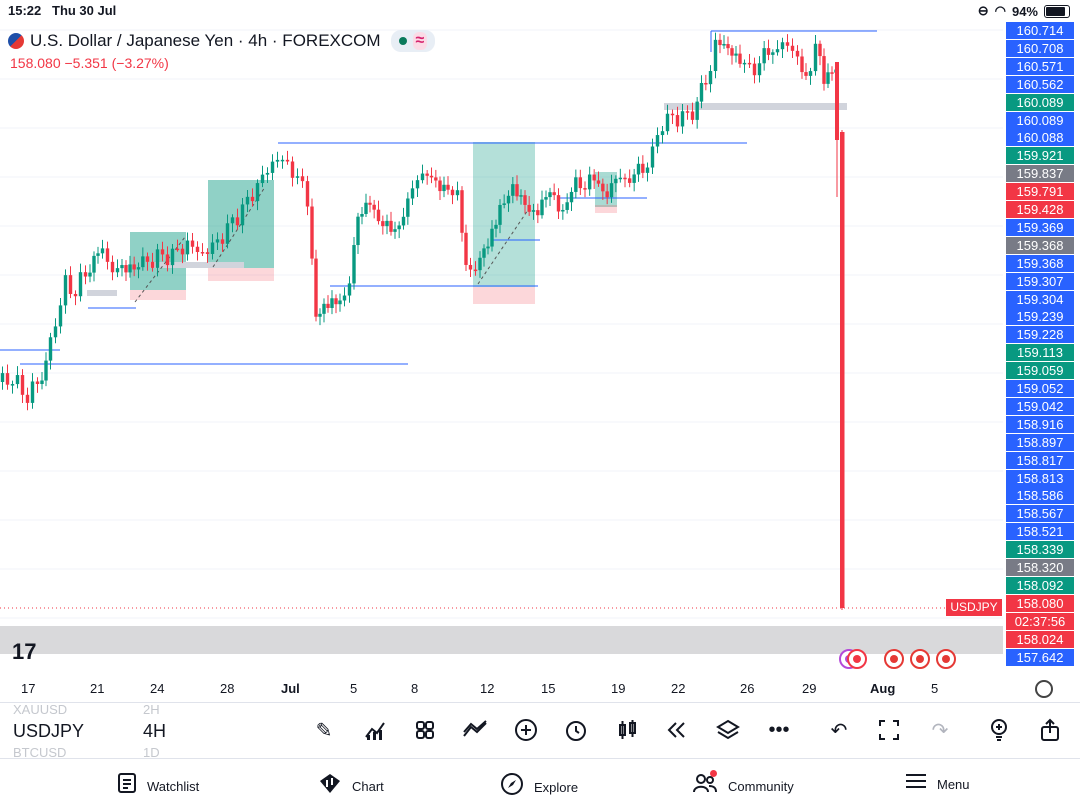 Image resolution: width=1080 pixels, height=811 pixels. What do you see at coordinates (1040, 156) in the screenshot?
I see `price-axis-label: 159.921` at bounding box center [1040, 156].